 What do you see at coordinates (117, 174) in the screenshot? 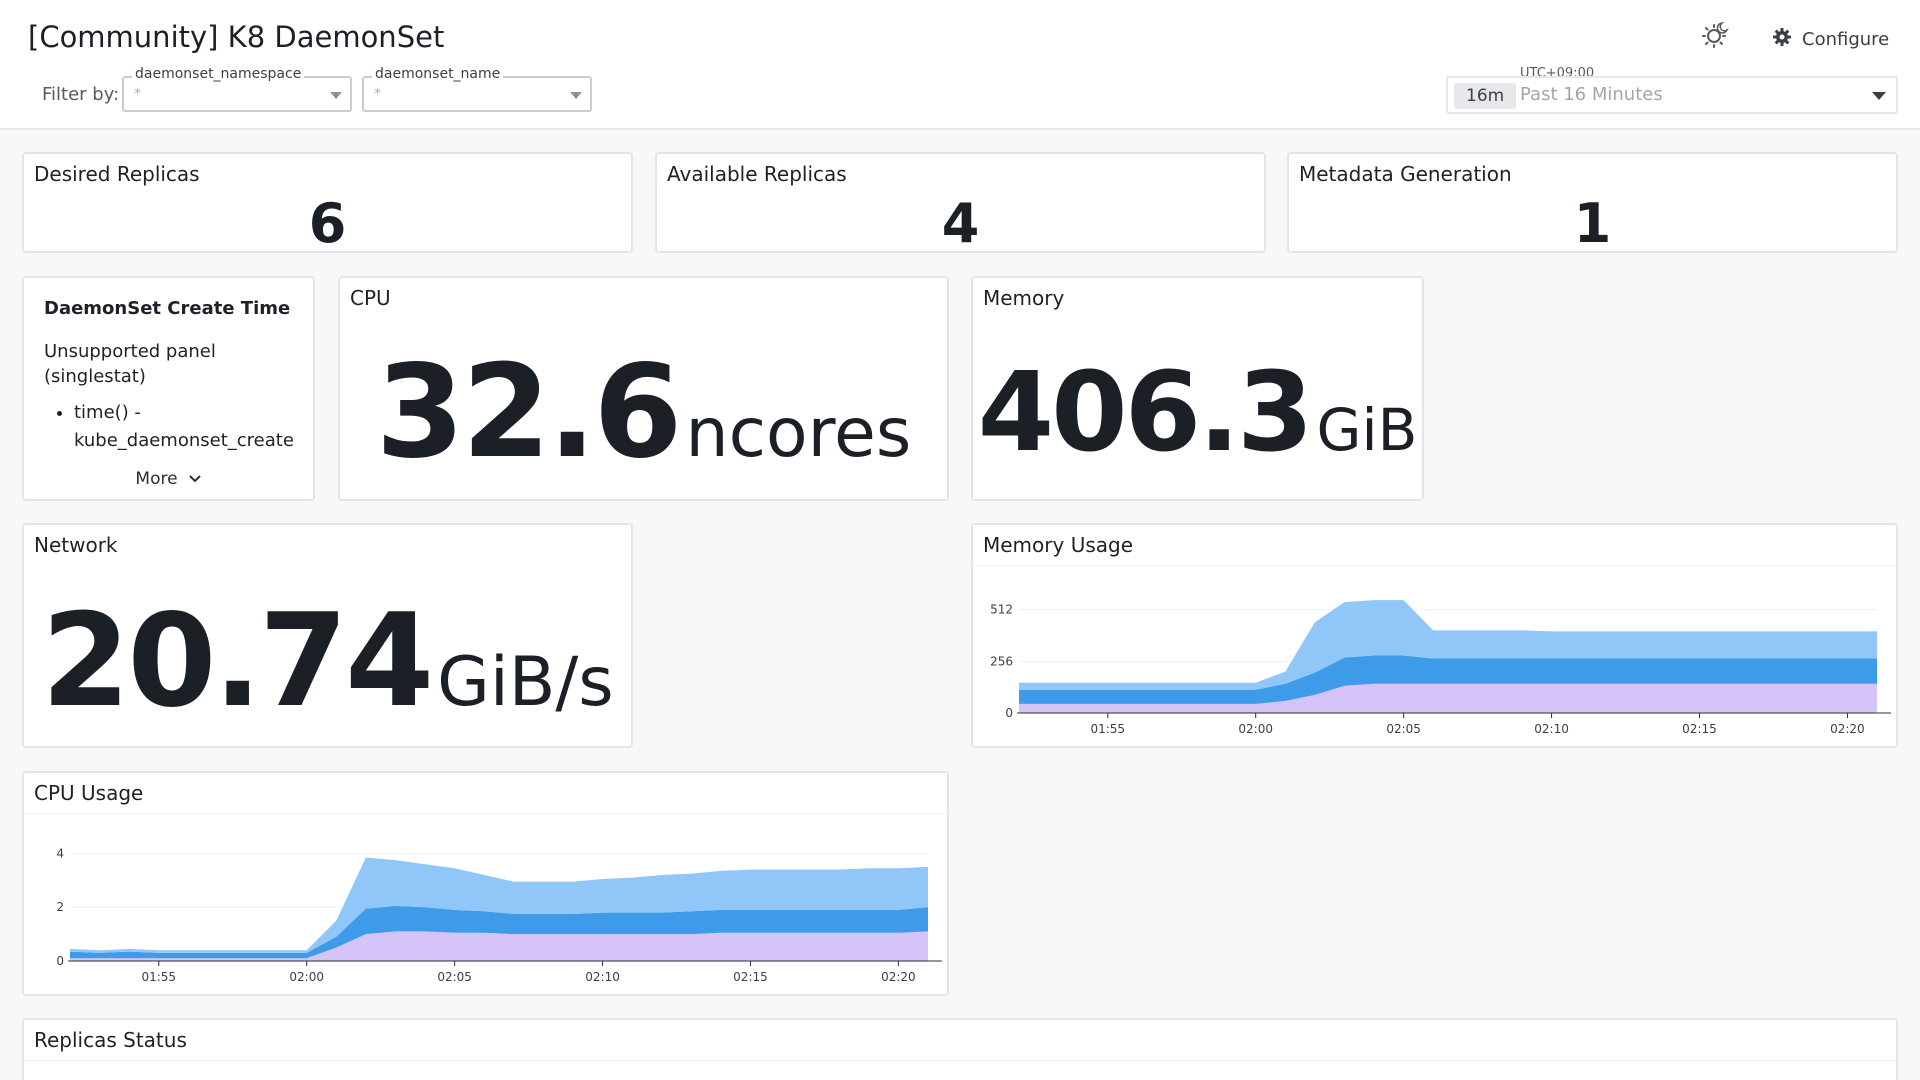
I see `panel-title: Desired Replicas` at bounding box center [117, 174].